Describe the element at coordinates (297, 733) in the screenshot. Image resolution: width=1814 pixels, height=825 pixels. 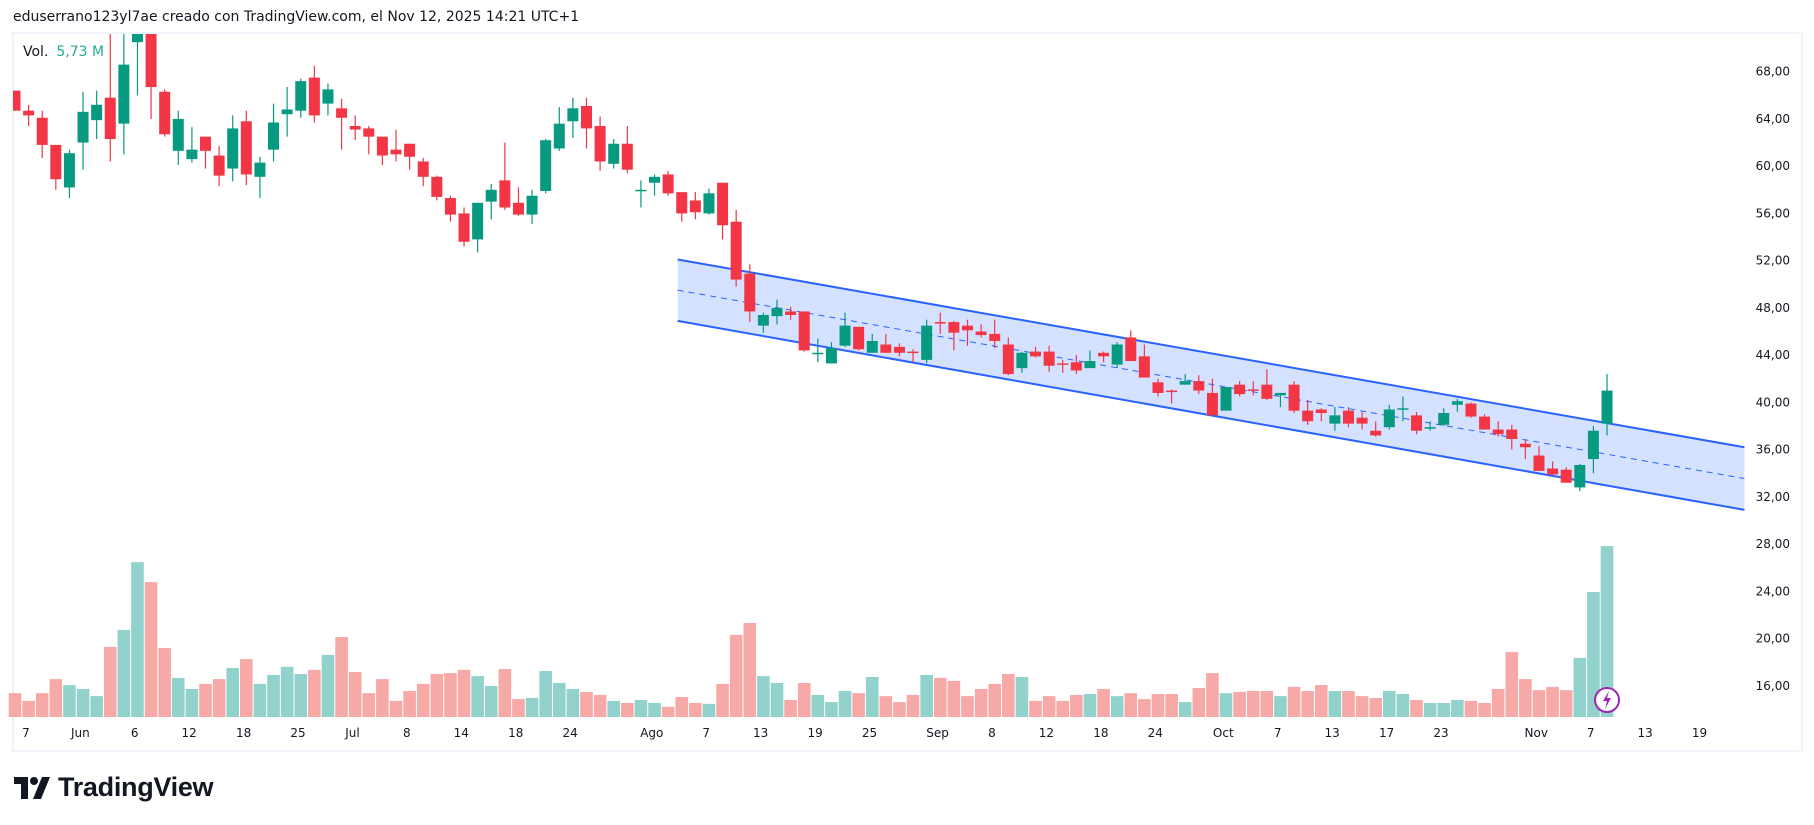
I see `time-tick-label: 25` at that location.